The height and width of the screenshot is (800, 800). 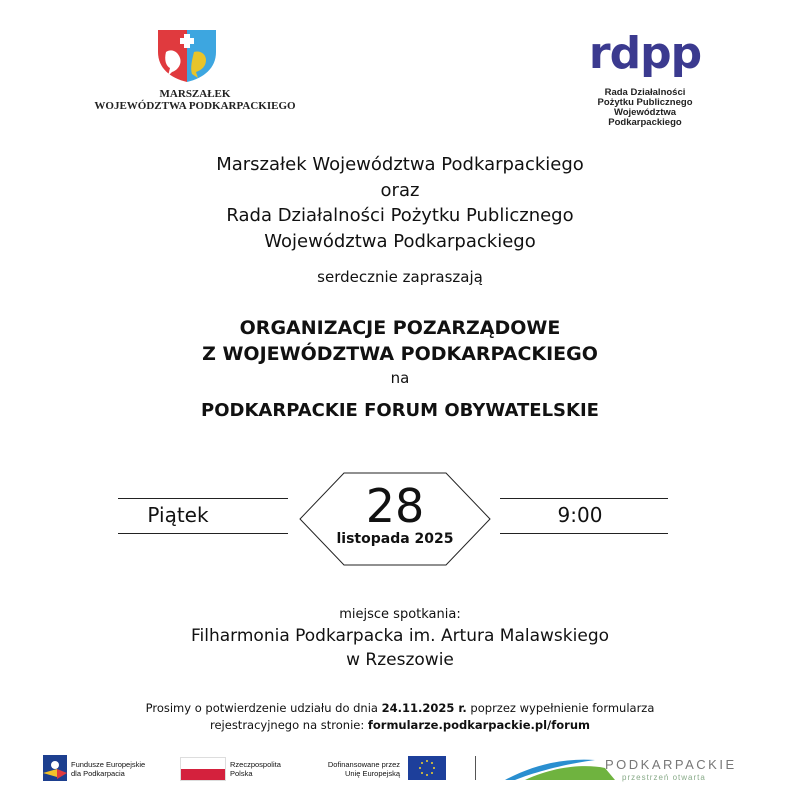 What do you see at coordinates (289, 725) in the screenshot?
I see `rsvp-text: rejestracyjnego na stronie:` at bounding box center [289, 725].